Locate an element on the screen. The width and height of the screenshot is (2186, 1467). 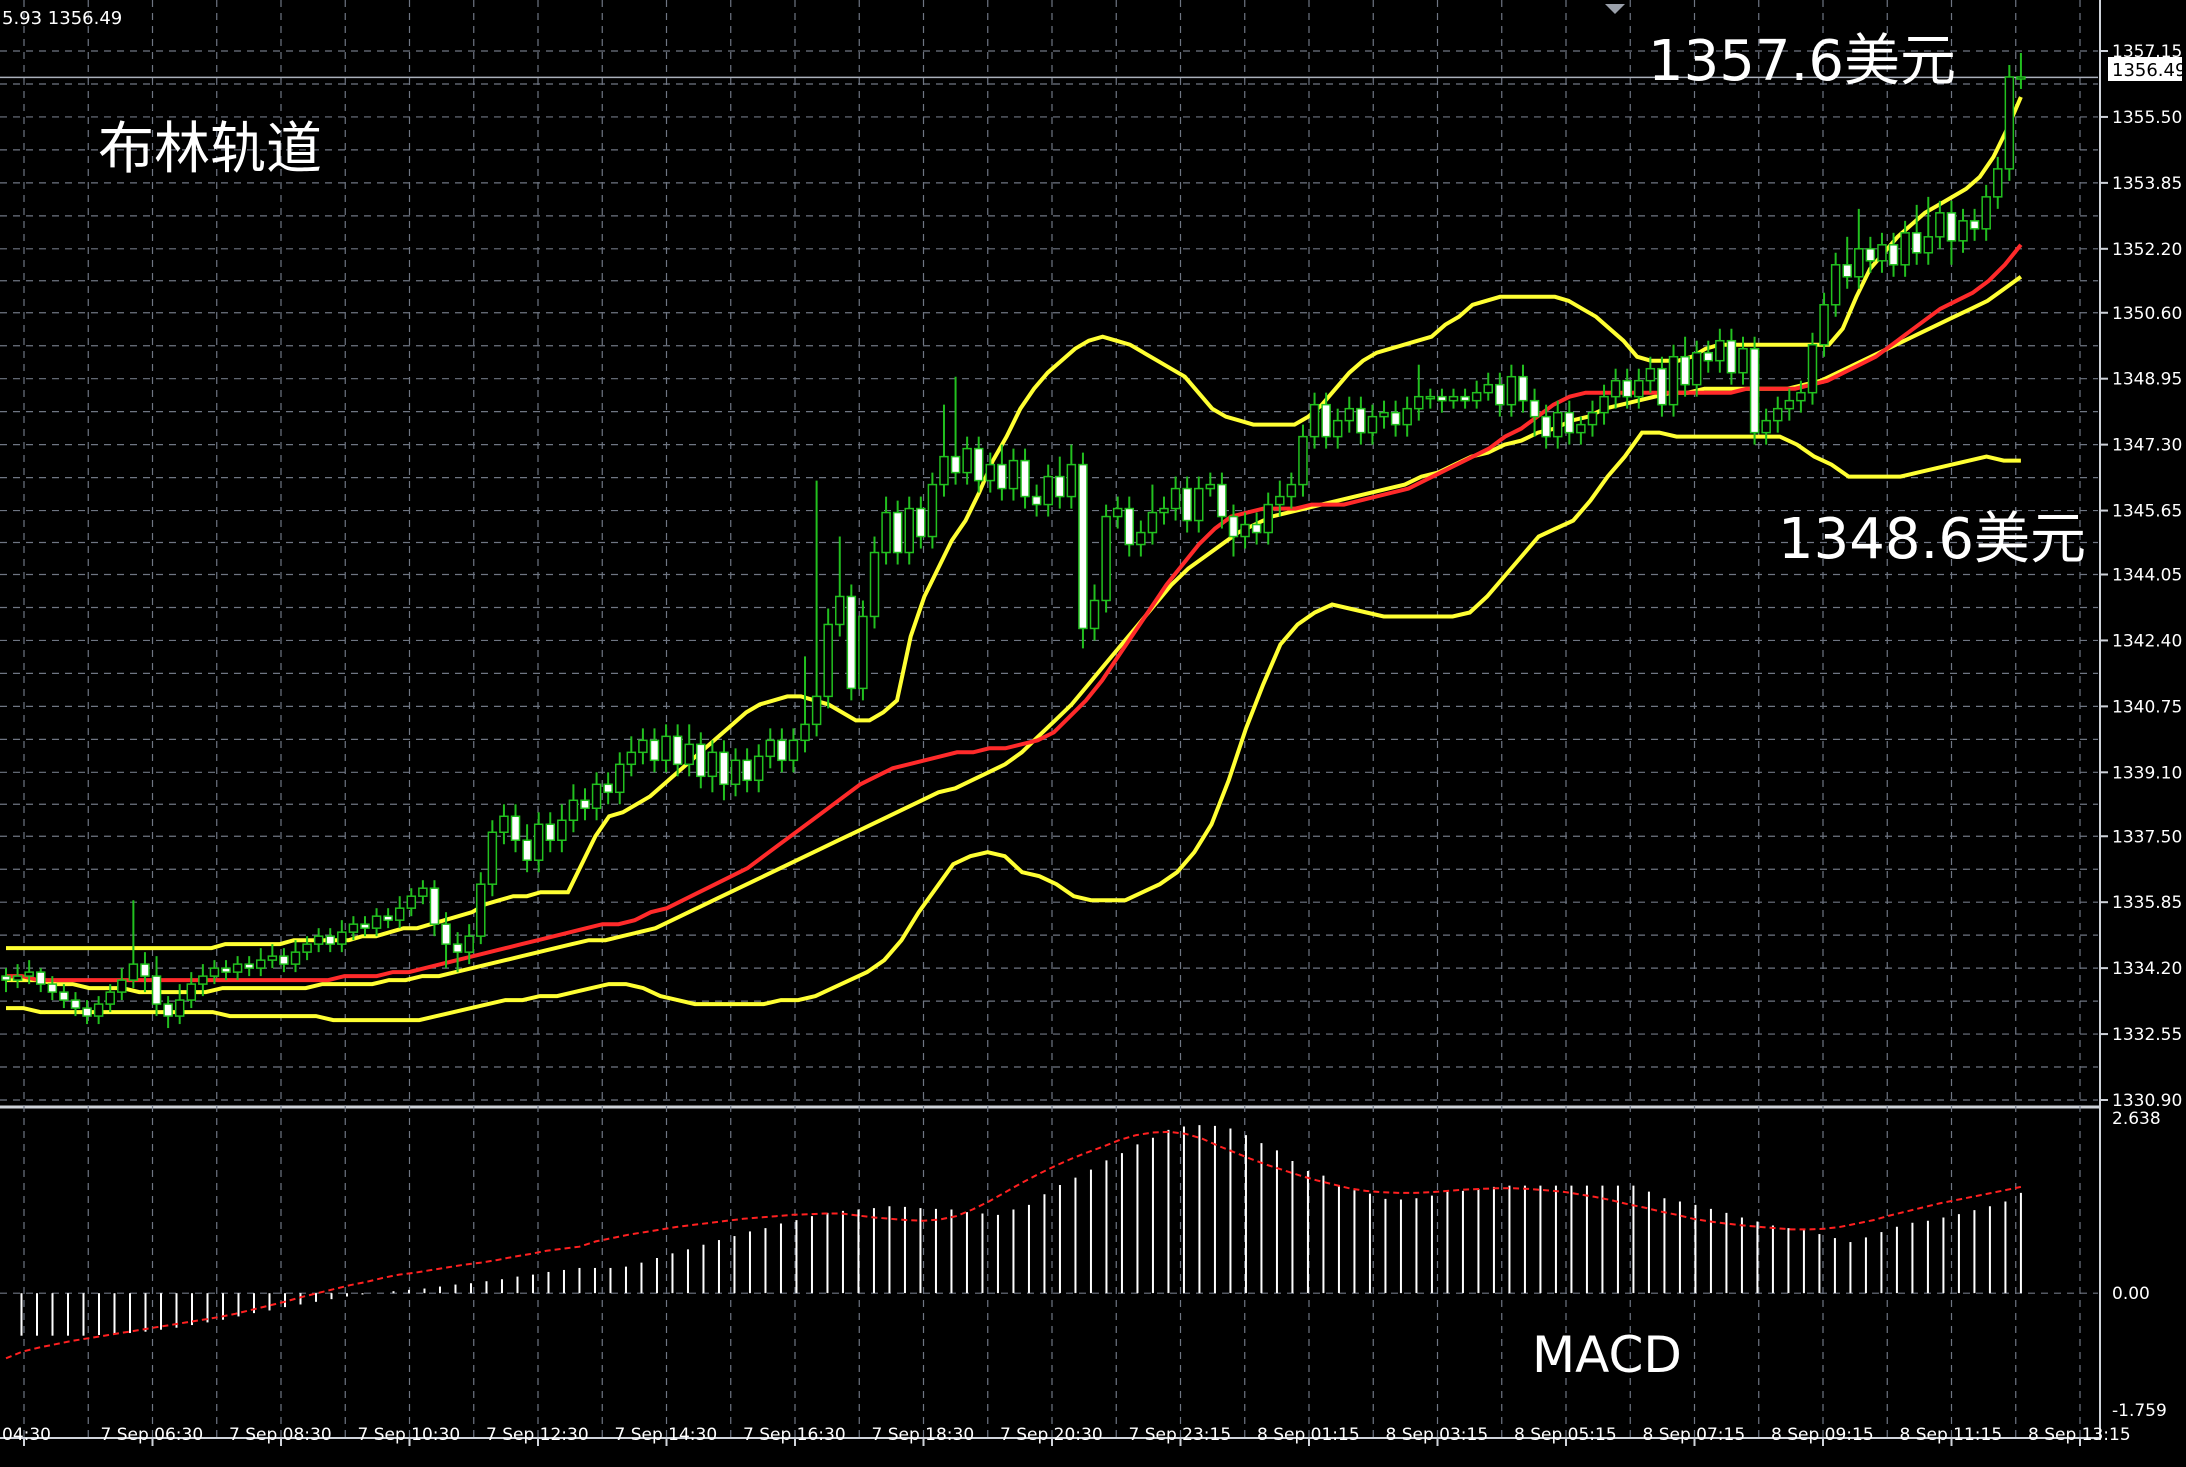
chart-title: 布林轨道 is located at coordinates (210, 149).